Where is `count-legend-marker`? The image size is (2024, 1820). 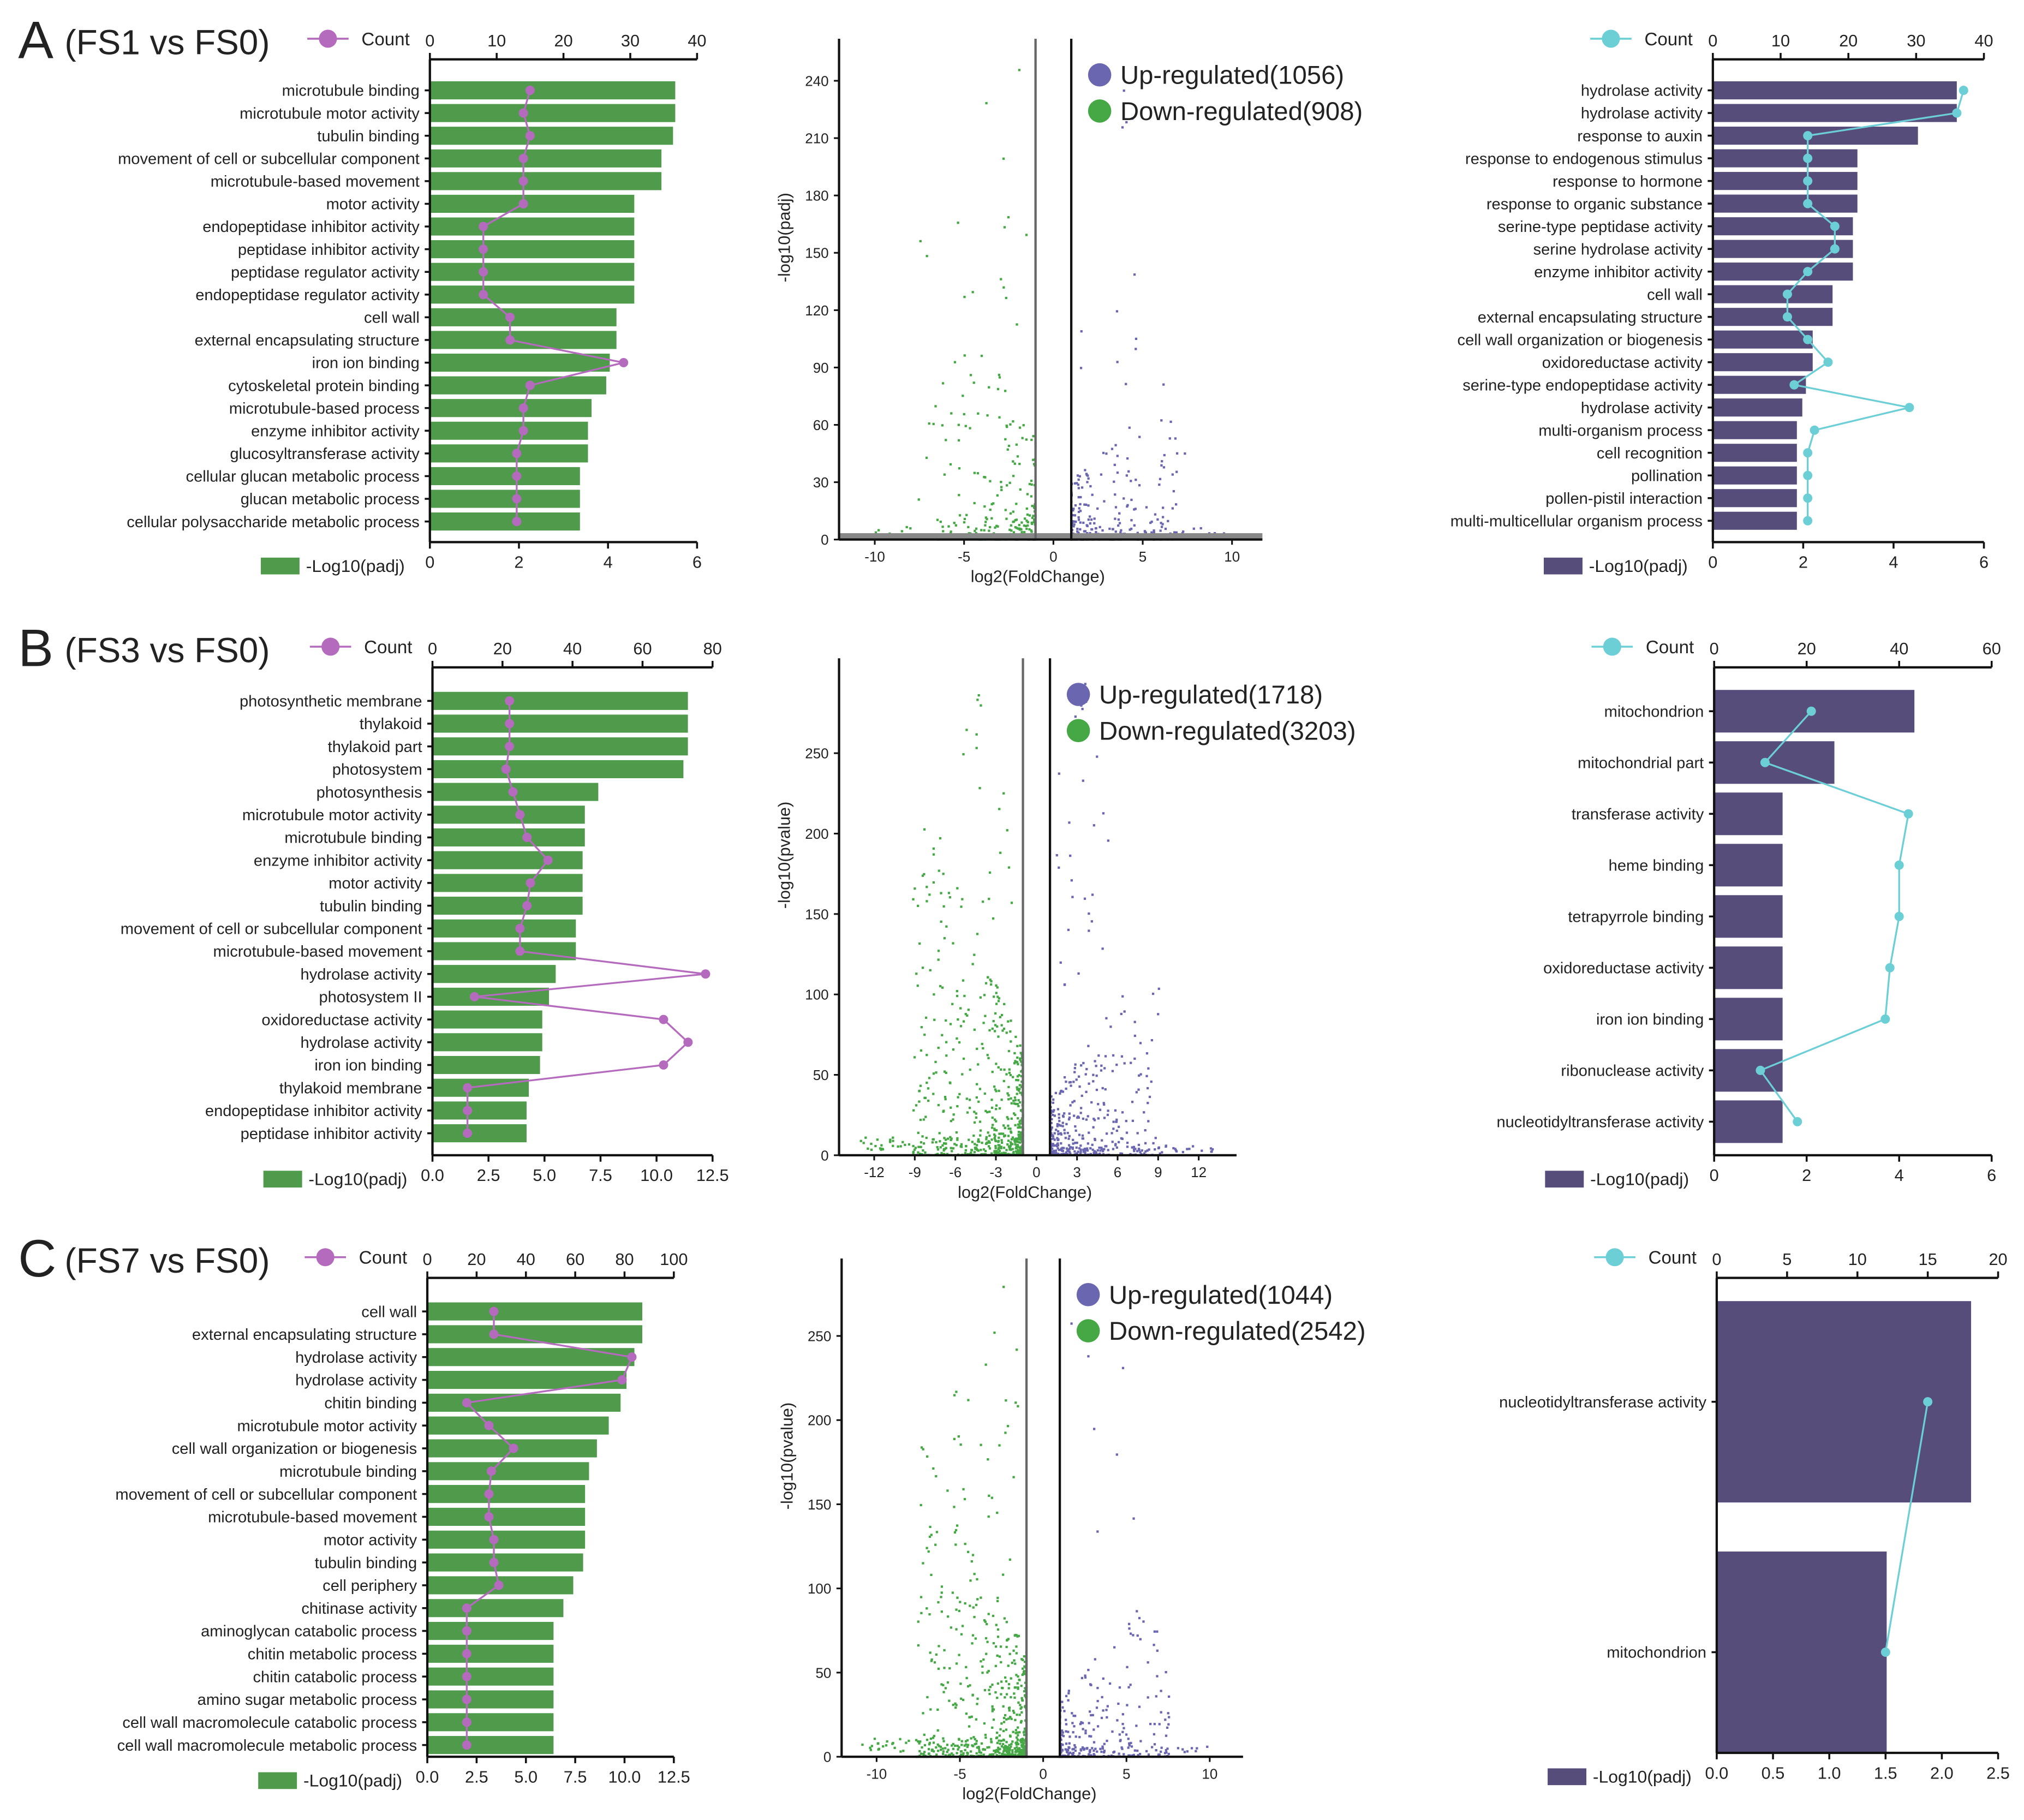
count-legend-marker is located at coordinates (325, 1257).